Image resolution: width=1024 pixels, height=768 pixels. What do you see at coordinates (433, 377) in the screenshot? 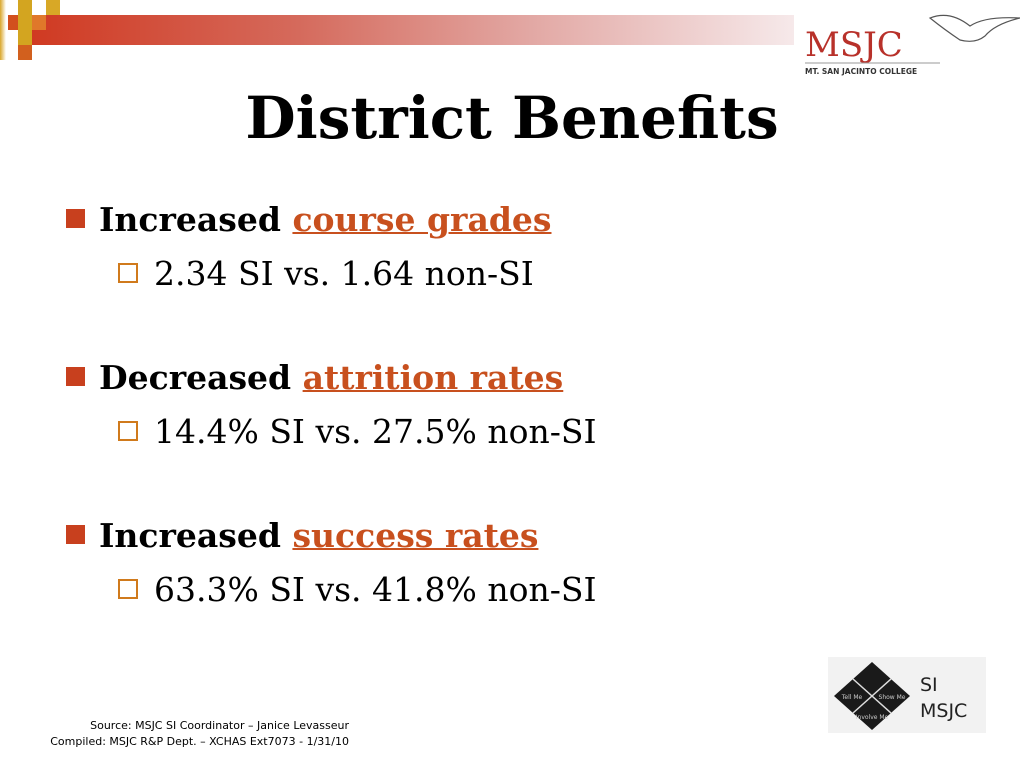
I see `attrition-rates-link: attrition rates` at bounding box center [433, 377].